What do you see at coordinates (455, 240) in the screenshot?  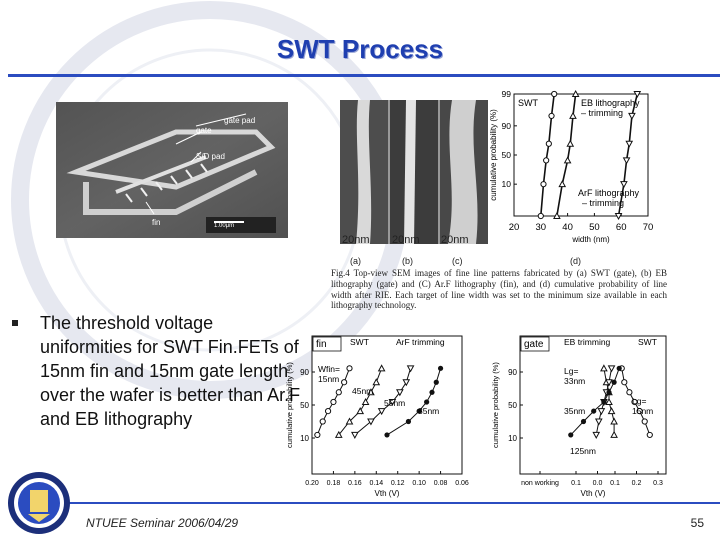 I see `scale-label-c: 20nm` at bounding box center [455, 240].